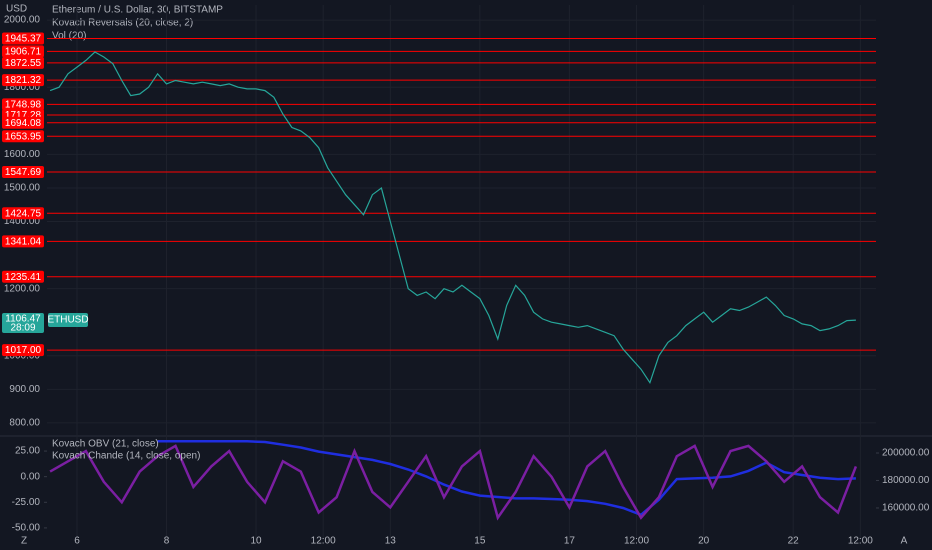  I want to click on symbol-label: ETHUSD, so click(67, 320).